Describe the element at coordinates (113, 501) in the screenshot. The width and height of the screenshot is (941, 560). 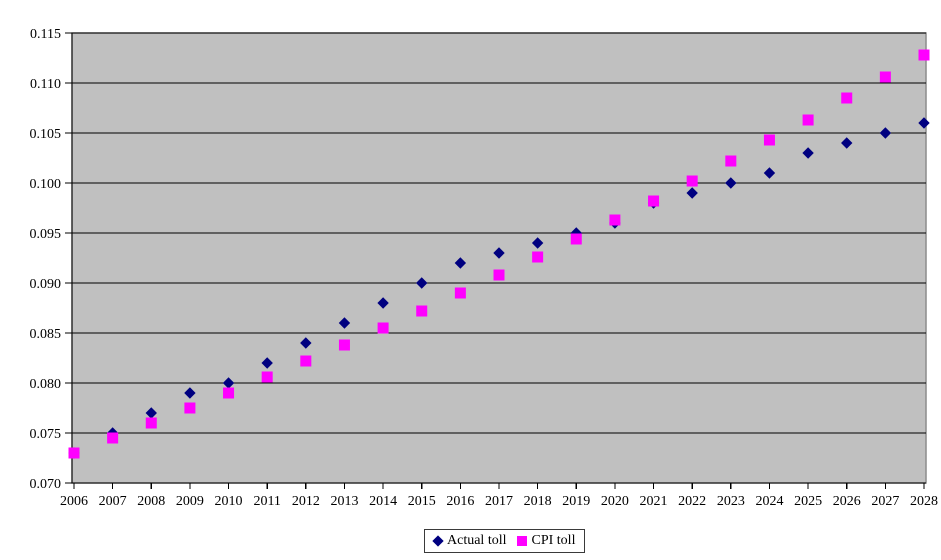
I see `x-axis-label: 2007` at that location.